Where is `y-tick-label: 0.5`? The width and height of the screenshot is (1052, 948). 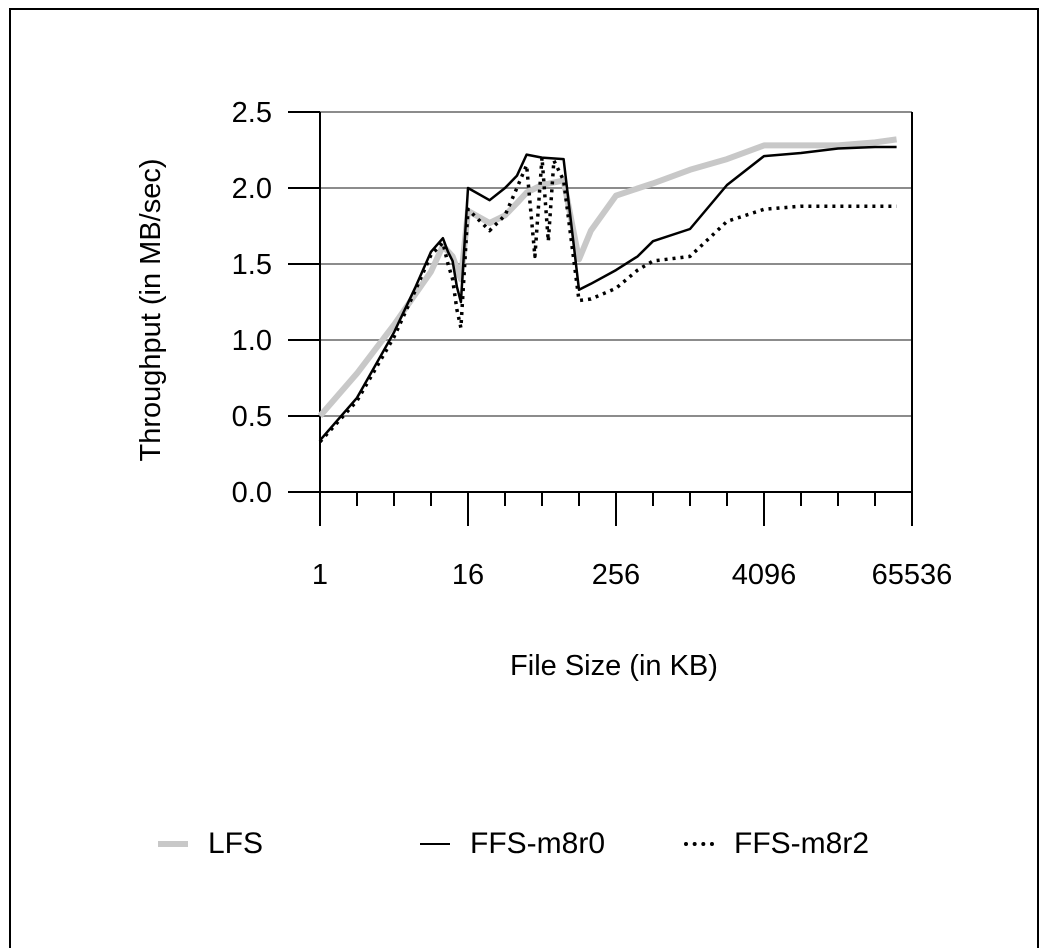
y-tick-label: 0.5 is located at coordinates (252, 417).